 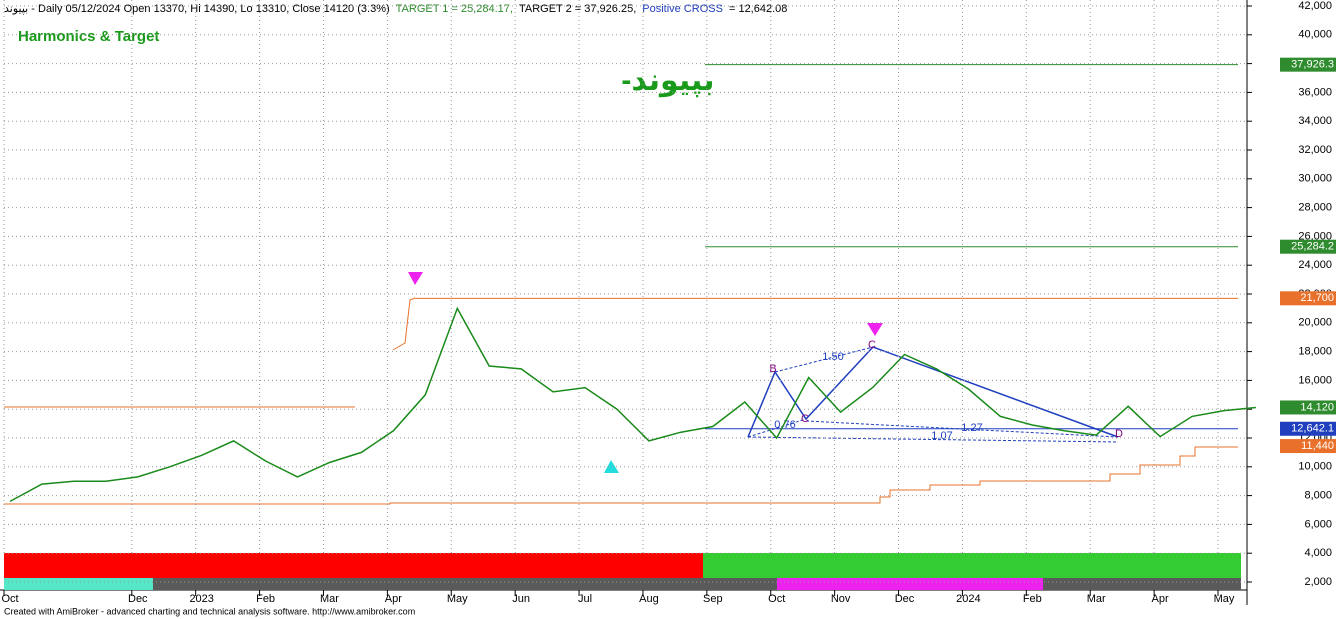 I want to click on y-tick-label: 26,000, so click(x=1315, y=236).